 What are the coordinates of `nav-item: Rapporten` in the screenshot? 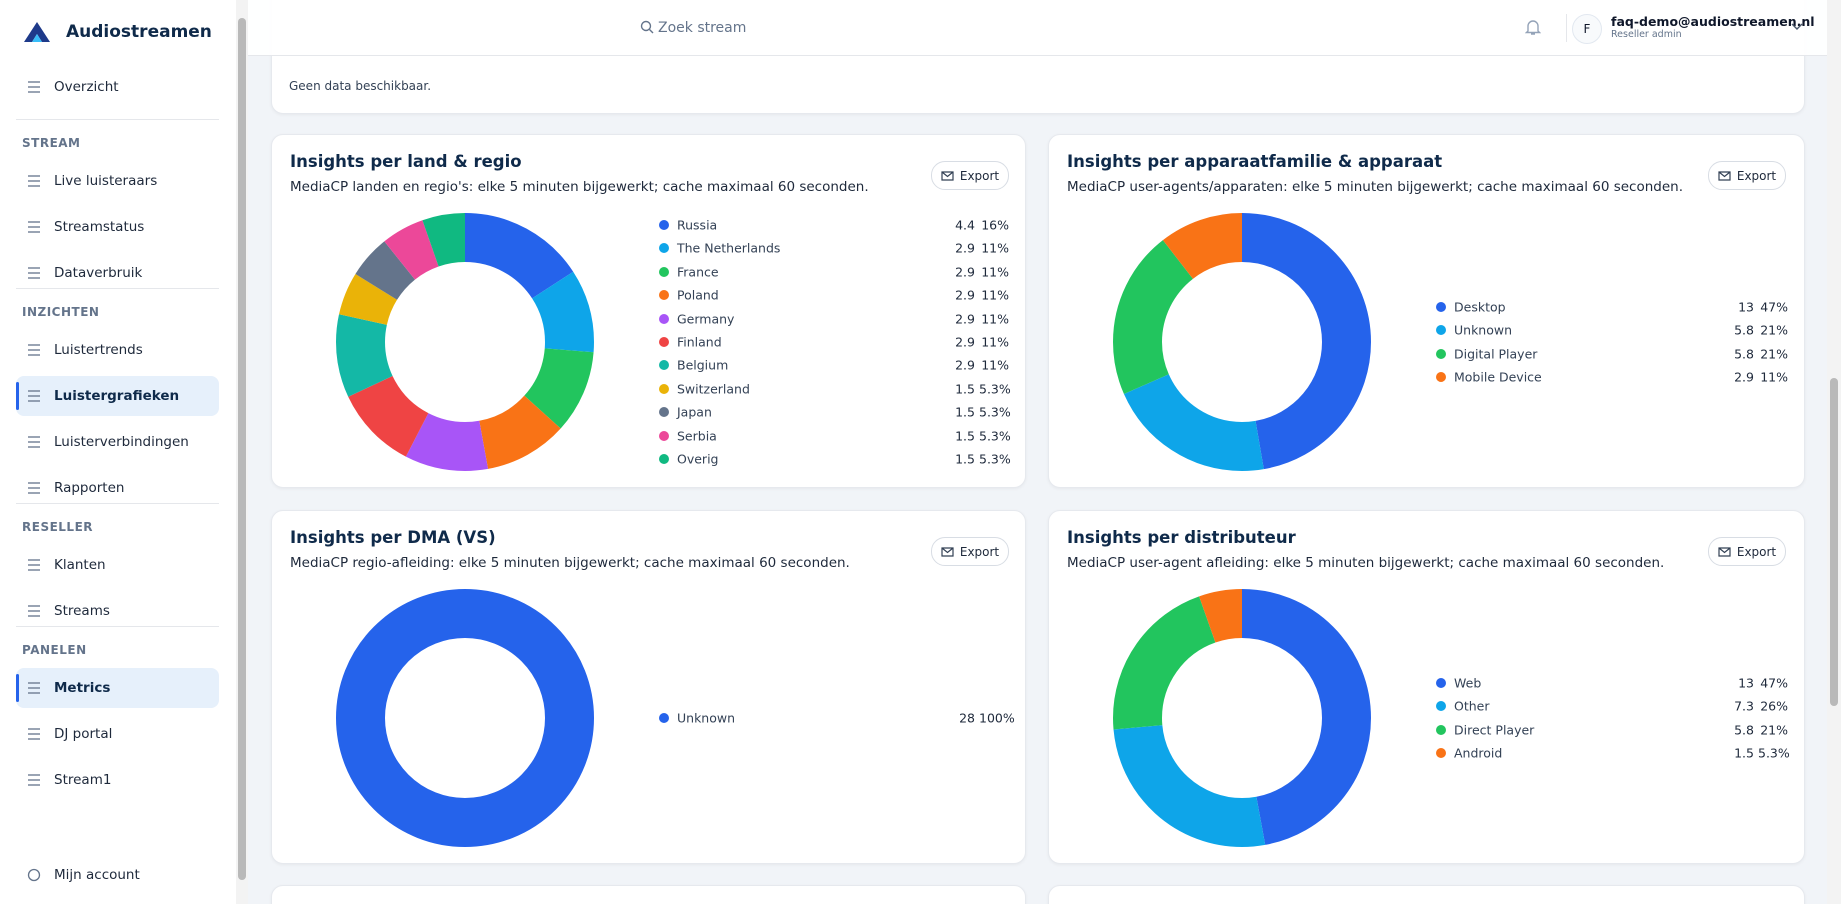 It's located at (89, 488).